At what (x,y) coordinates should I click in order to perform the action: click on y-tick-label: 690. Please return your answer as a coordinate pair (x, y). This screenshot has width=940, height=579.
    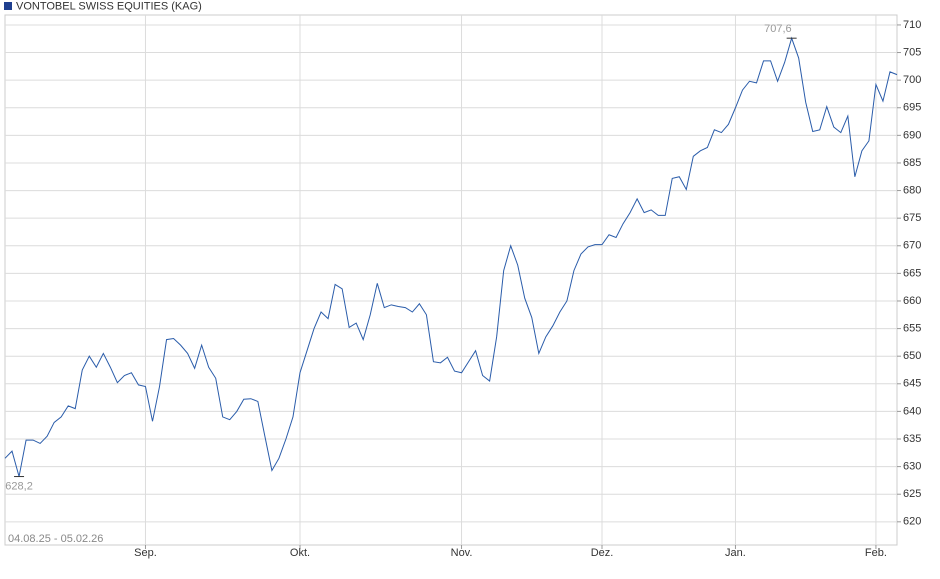
    Looking at the image, I should click on (912, 135).